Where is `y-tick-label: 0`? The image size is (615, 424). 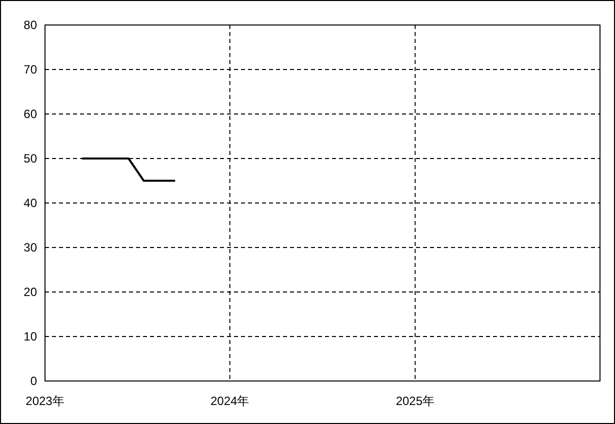
y-tick-label: 0 is located at coordinates (34, 381).